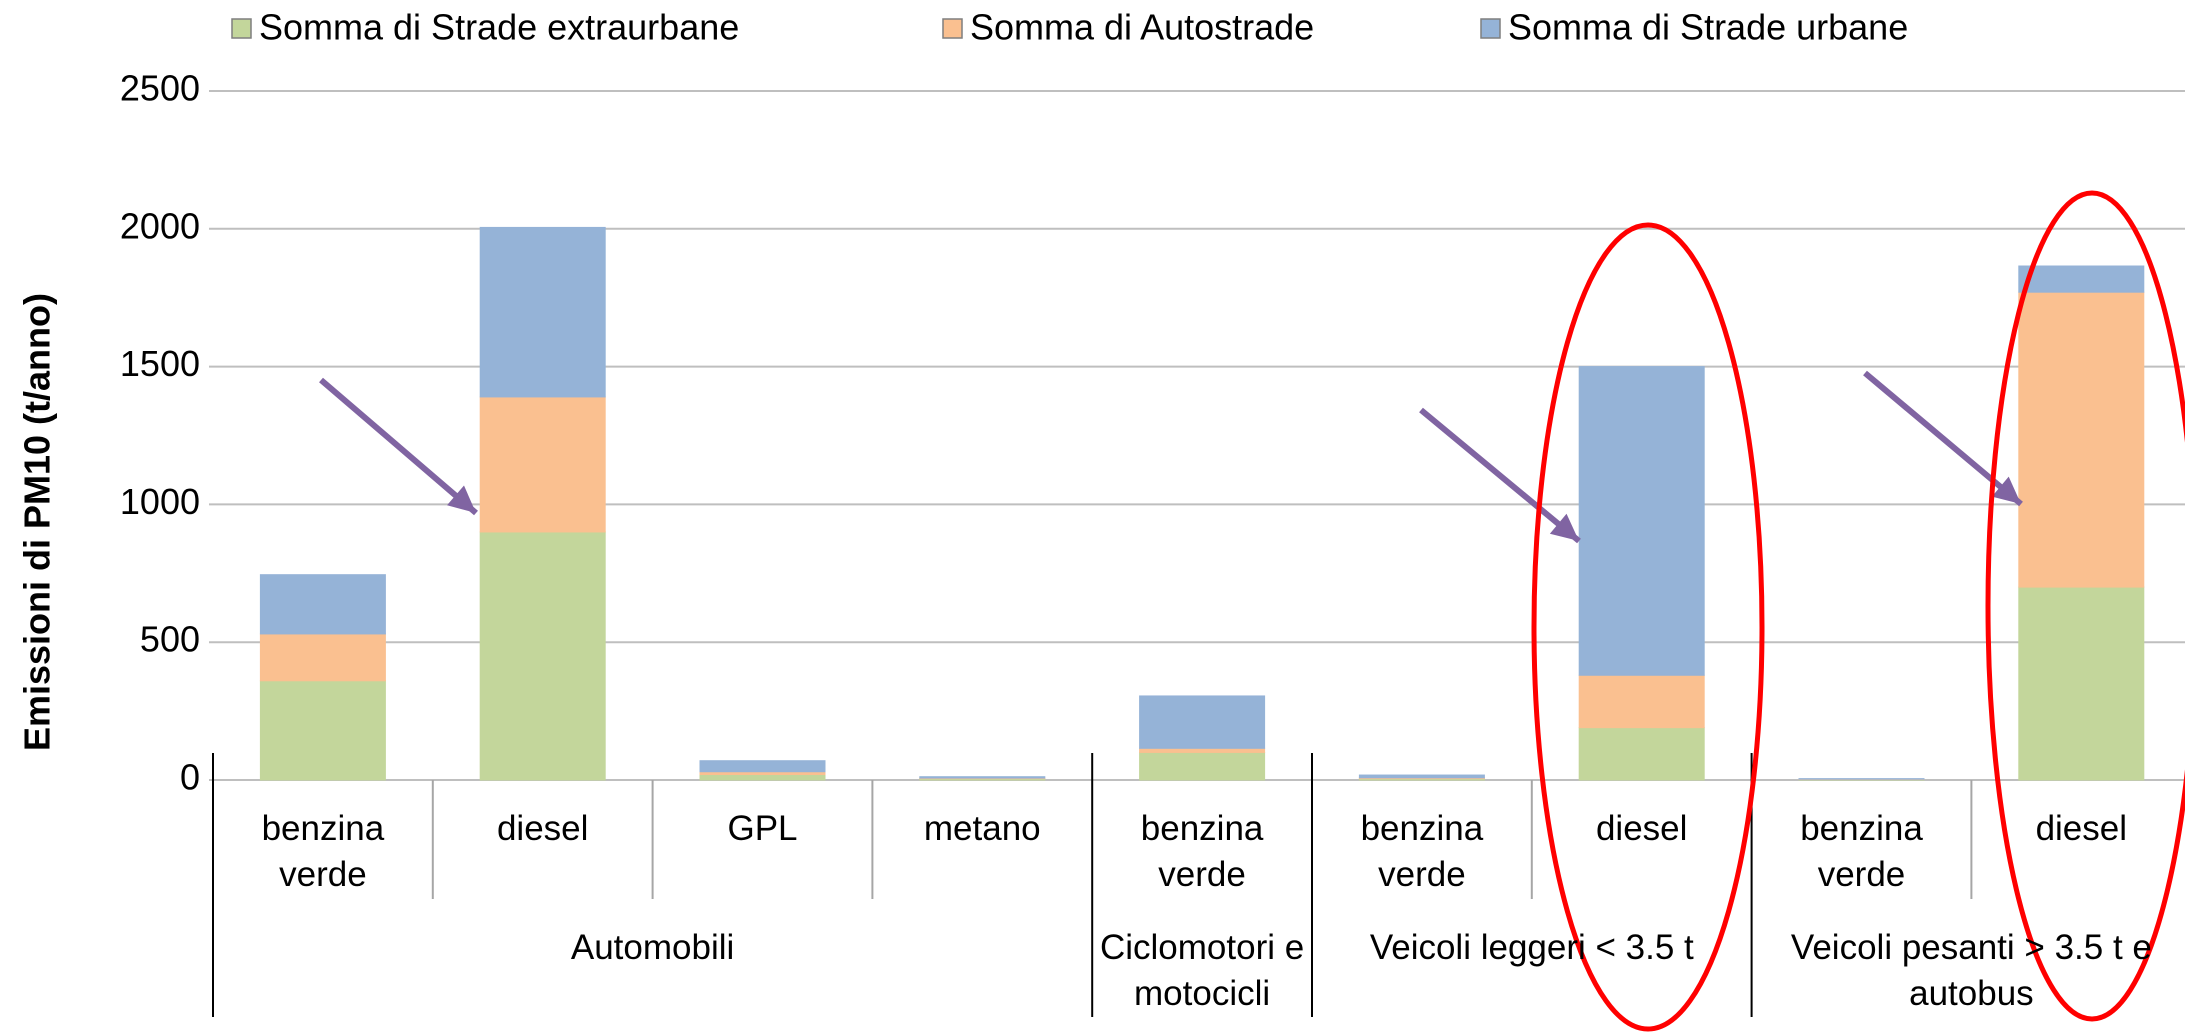 This screenshot has height=1032, width=2185. Describe the element at coordinates (1708, 27) in the screenshot. I see `legend-label: Somma di Strade urbane` at that location.